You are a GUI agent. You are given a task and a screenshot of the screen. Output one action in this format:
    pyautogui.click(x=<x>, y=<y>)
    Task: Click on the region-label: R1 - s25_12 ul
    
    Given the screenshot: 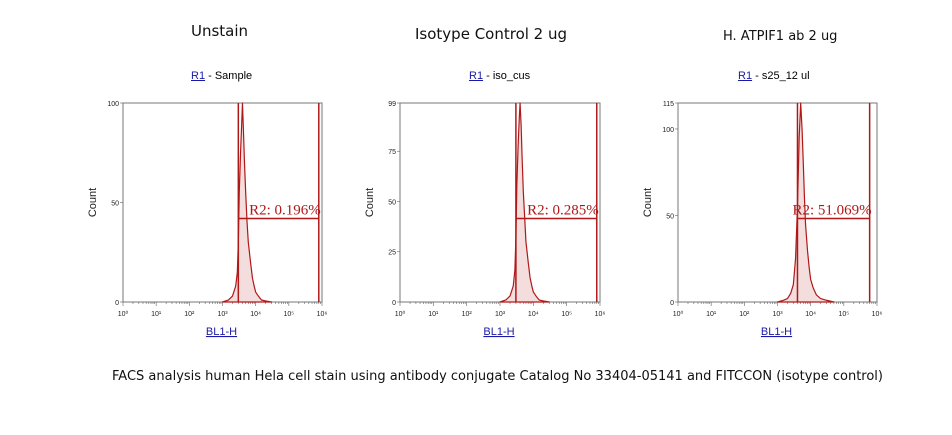 What is the action you would take?
    pyautogui.click(x=774, y=76)
    